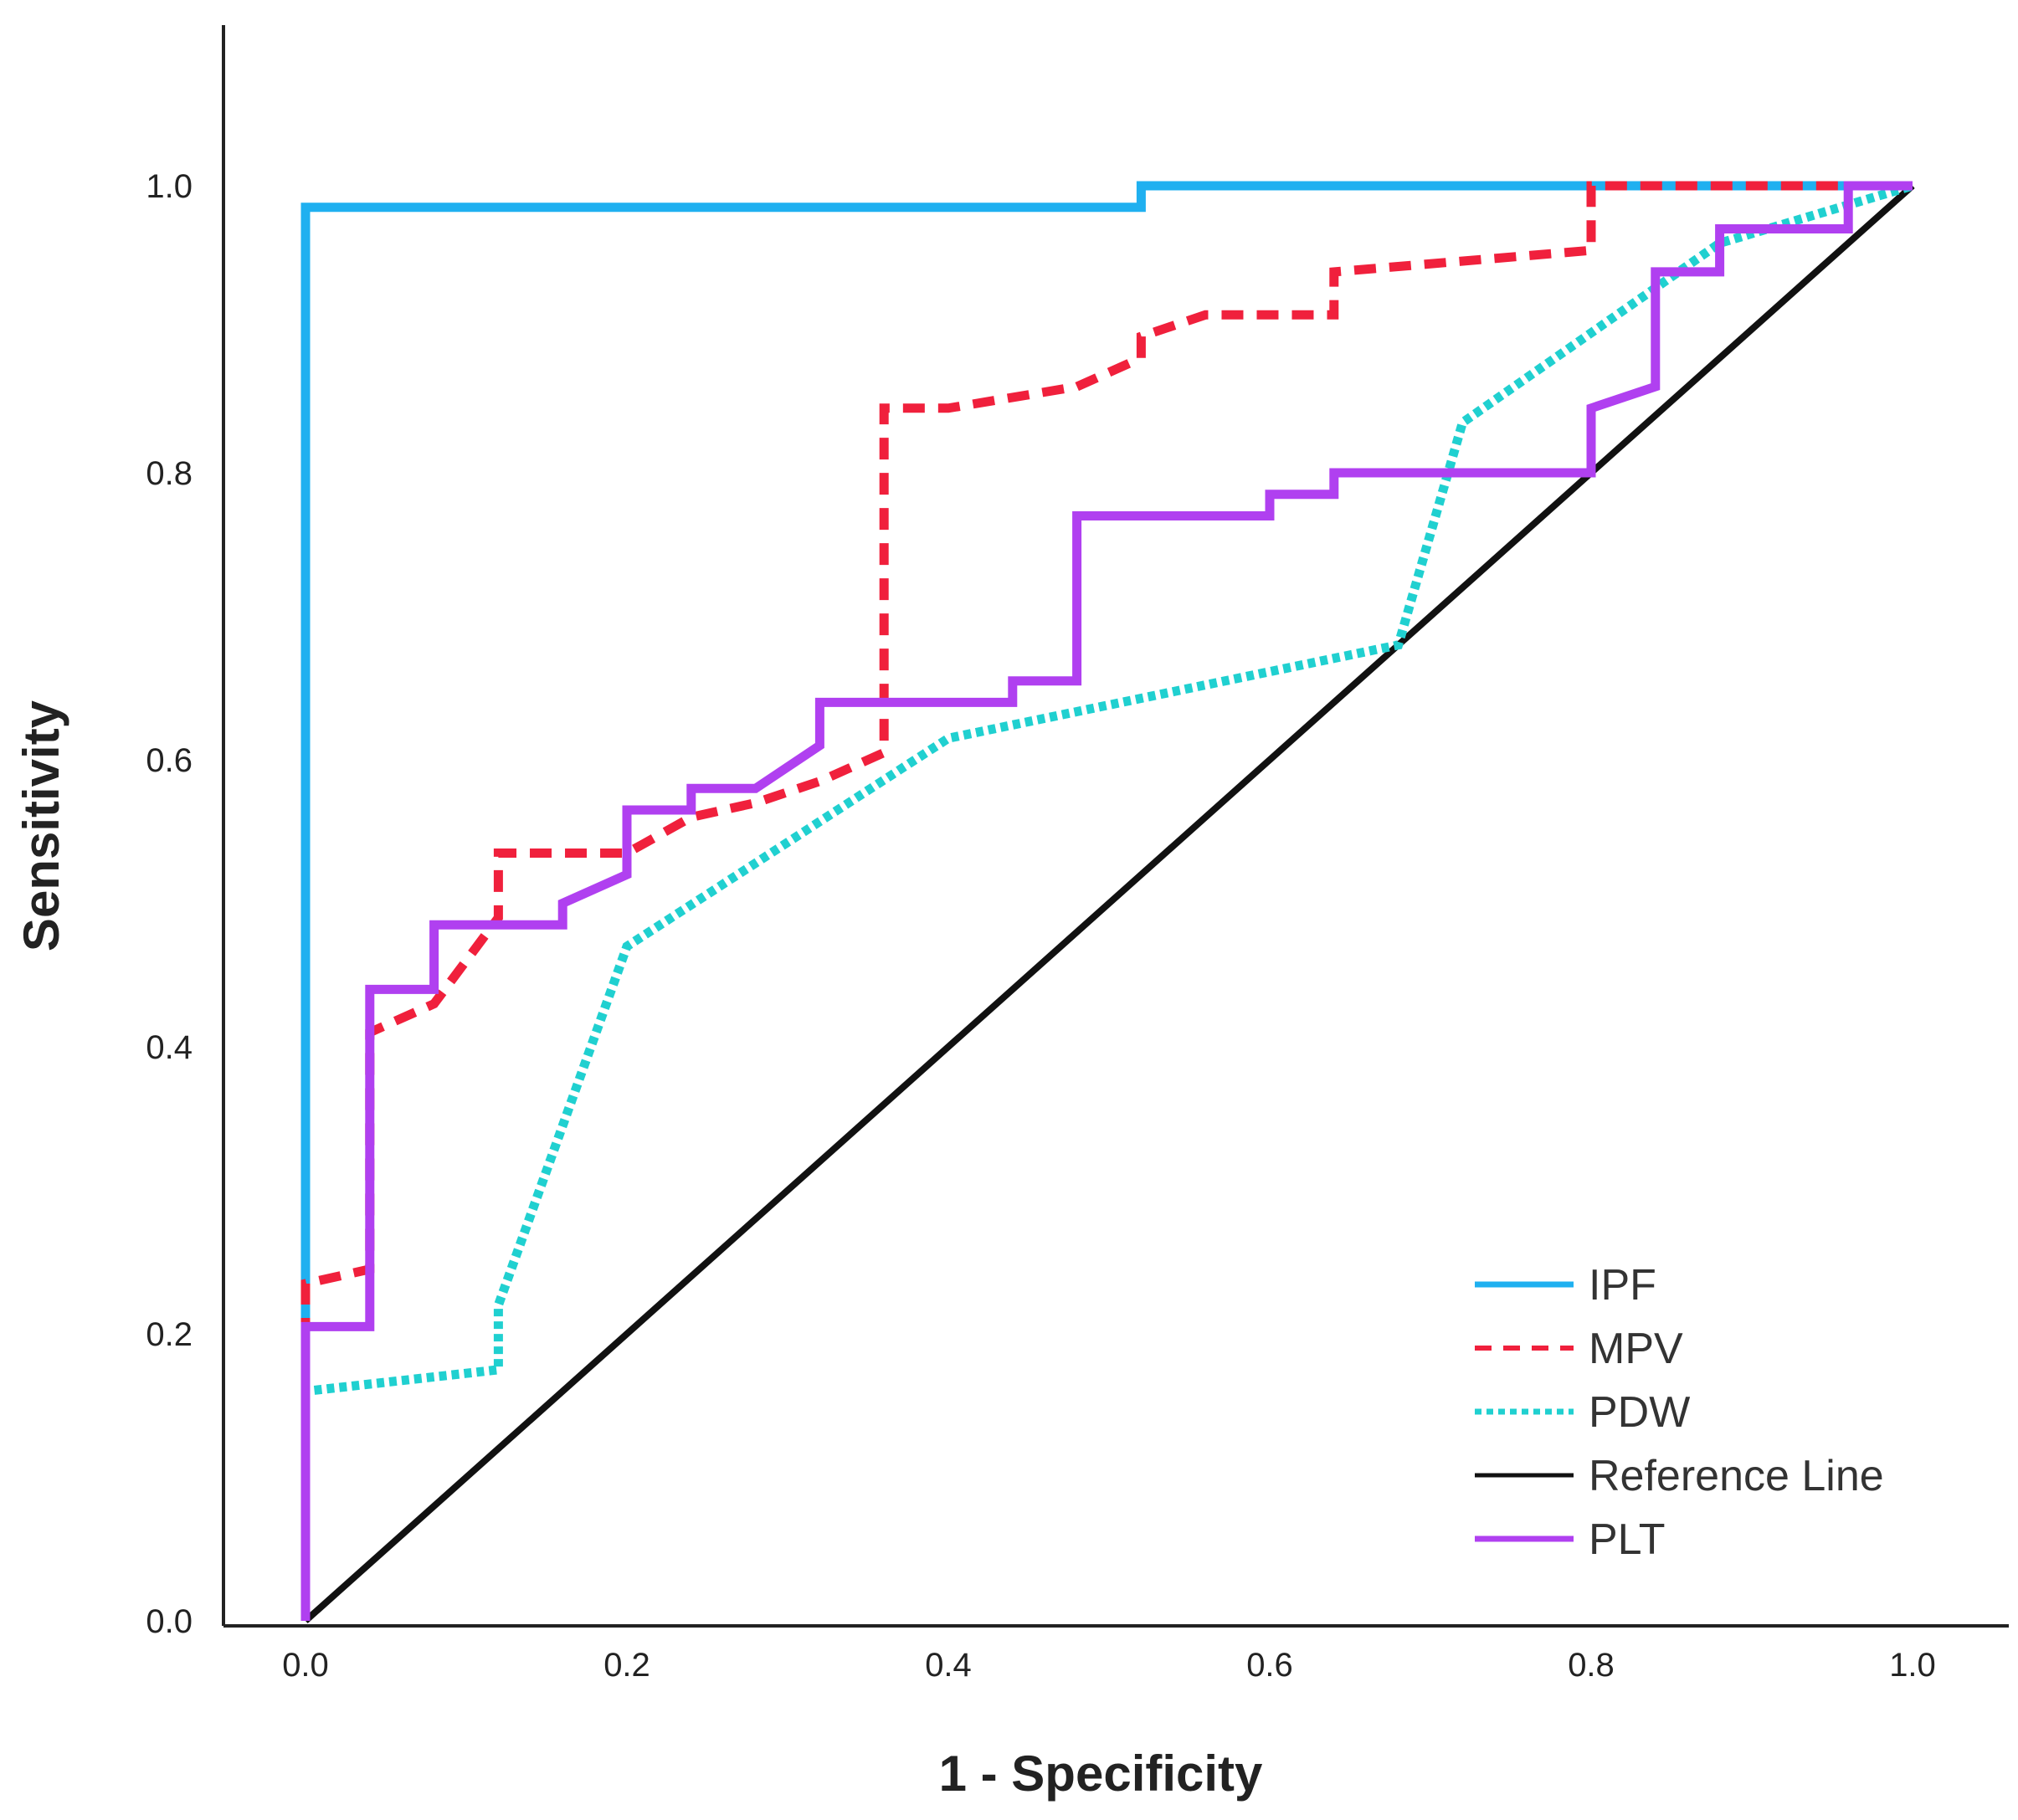  Describe the element at coordinates (1571, 1539) in the screenshot. I see `legend-item-plt: PLT` at that location.